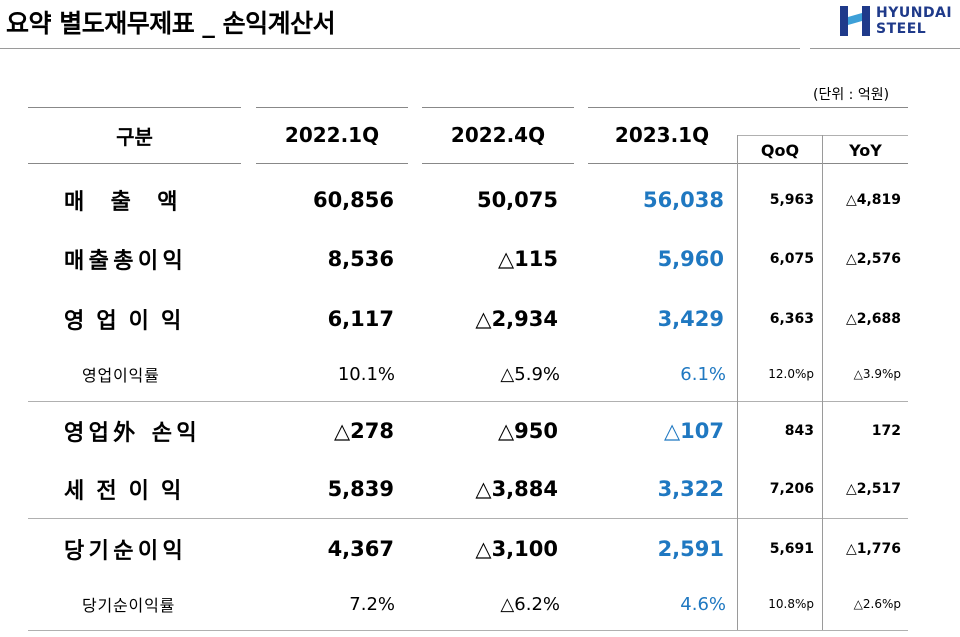 This screenshot has height=637, width=960. I want to click on row-label-net-margin: 당기순이익률, so click(129, 605).